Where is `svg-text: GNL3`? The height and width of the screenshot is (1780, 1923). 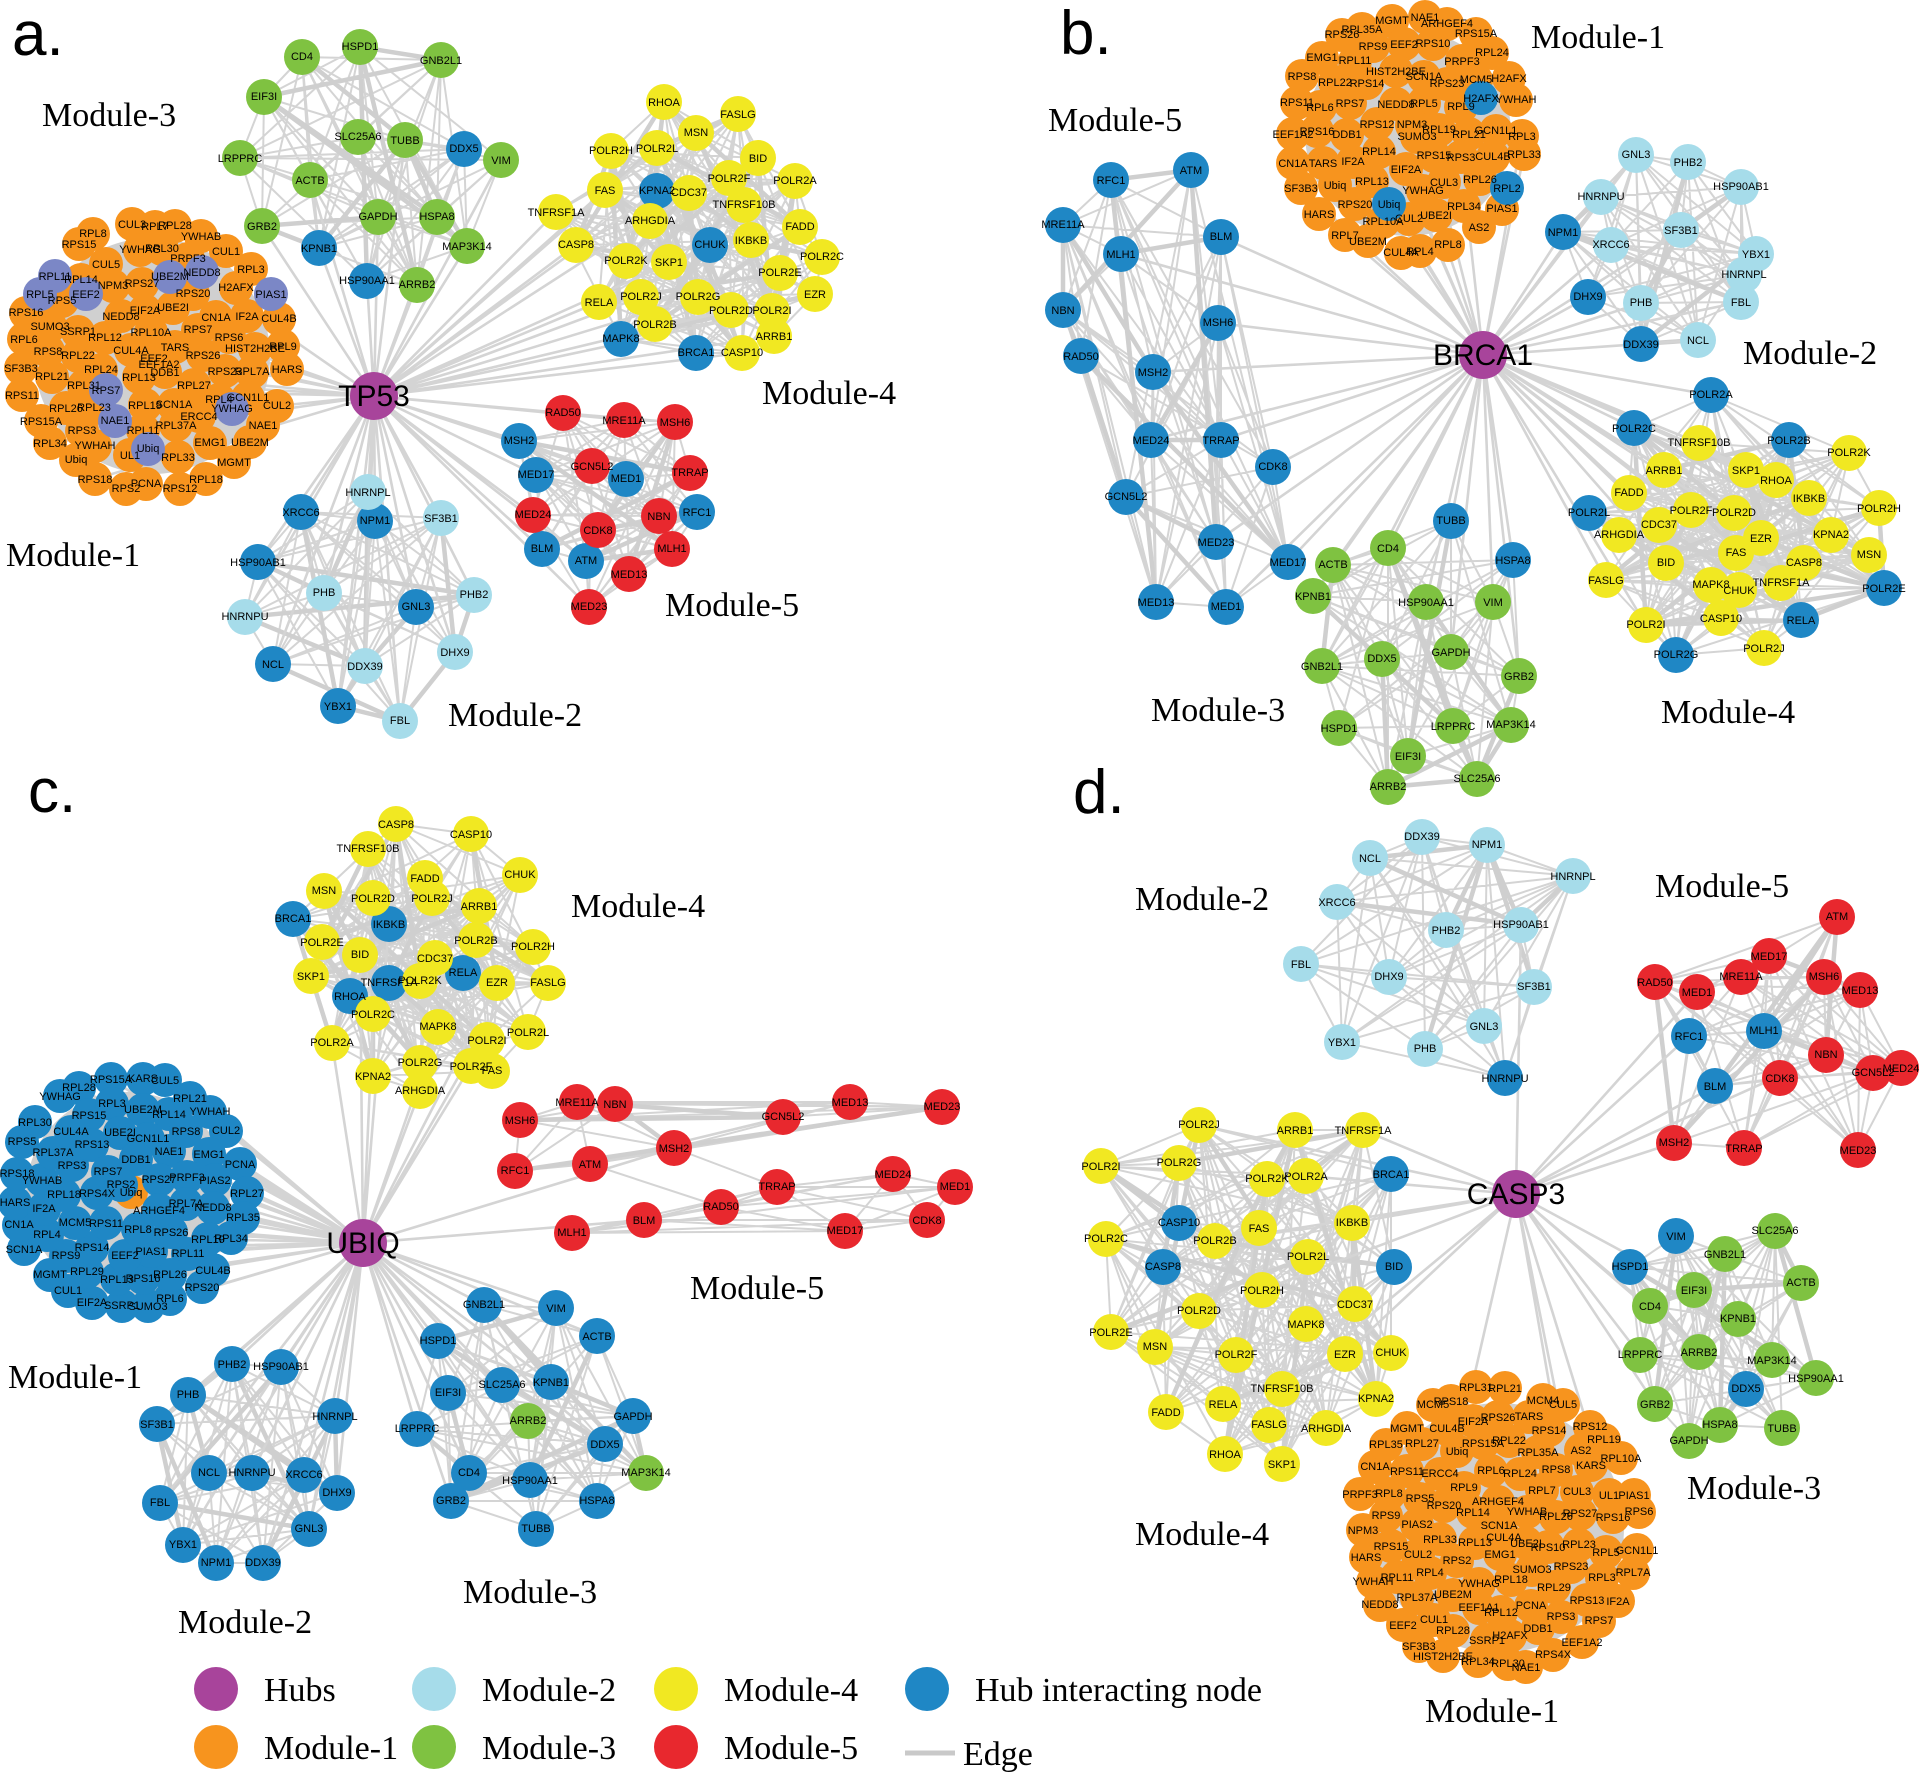
svg-text: GNL3 is located at coordinates (1636, 155).